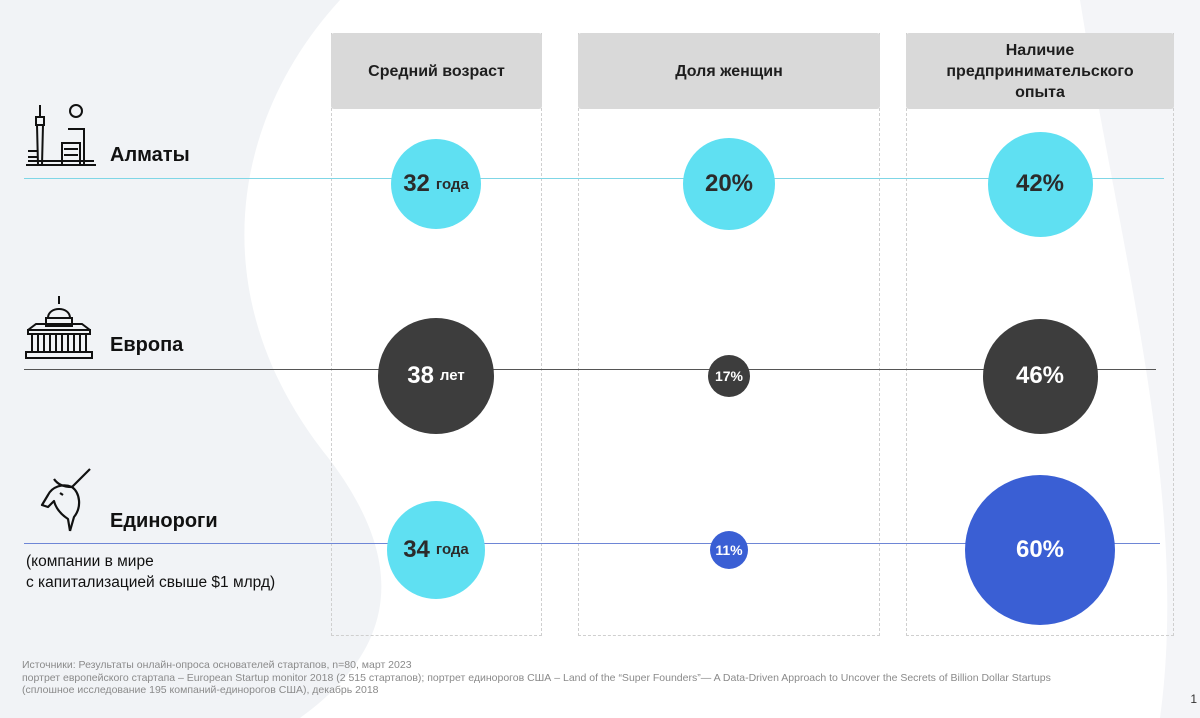 Image resolution: width=1200 pixels, height=718 pixels. What do you see at coordinates (416, 549) in the screenshot?
I see `bubble-value: 34` at bounding box center [416, 549].